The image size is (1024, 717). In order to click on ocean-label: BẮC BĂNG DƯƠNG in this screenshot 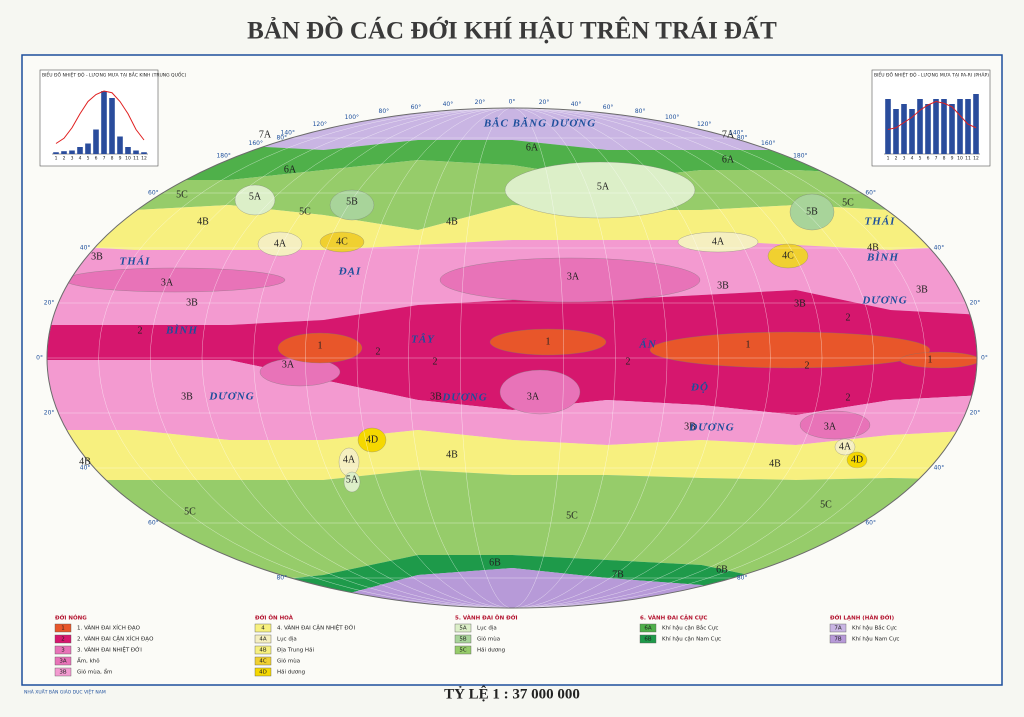, I will do `click(539, 123)`.